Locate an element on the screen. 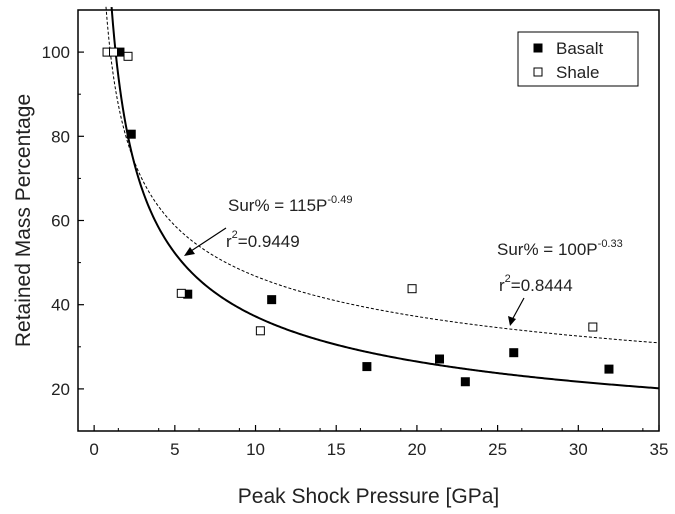 The width and height of the screenshot is (675, 514). shale-fit-equation-base: Sur% = 100P is located at coordinates (547, 249).